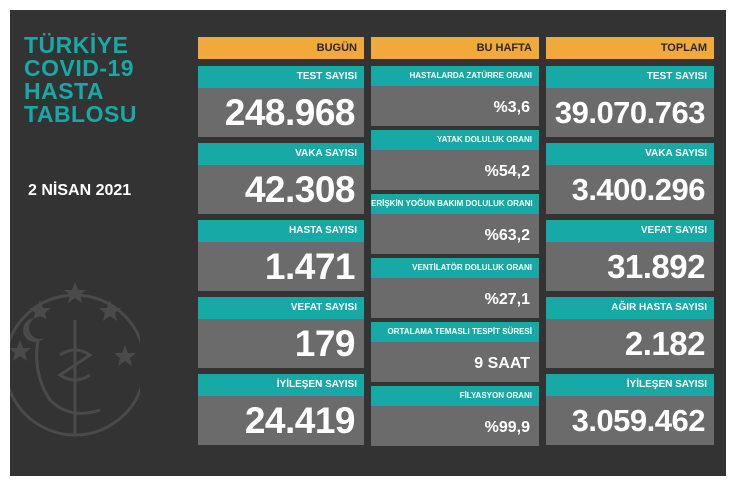 The width and height of the screenshot is (740, 493). I want to click on today-patient-card: HASTA SAYISI 1.471, so click(281, 255).